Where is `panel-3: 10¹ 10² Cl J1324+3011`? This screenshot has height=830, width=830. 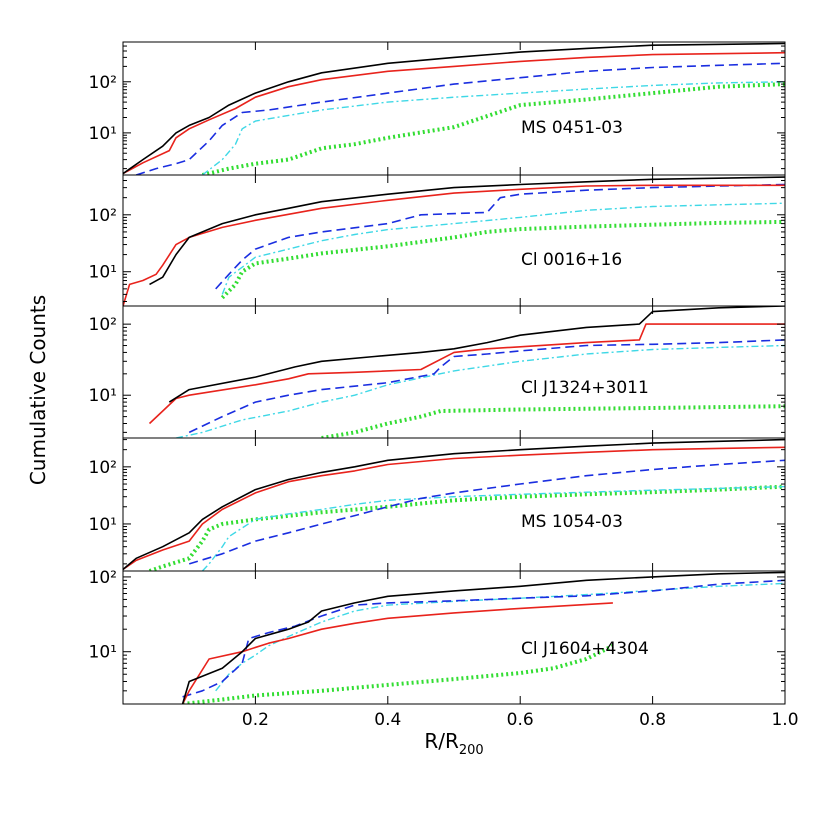
panel-3: 10¹ 10² Cl J1324+3011 is located at coordinates (437, 372).